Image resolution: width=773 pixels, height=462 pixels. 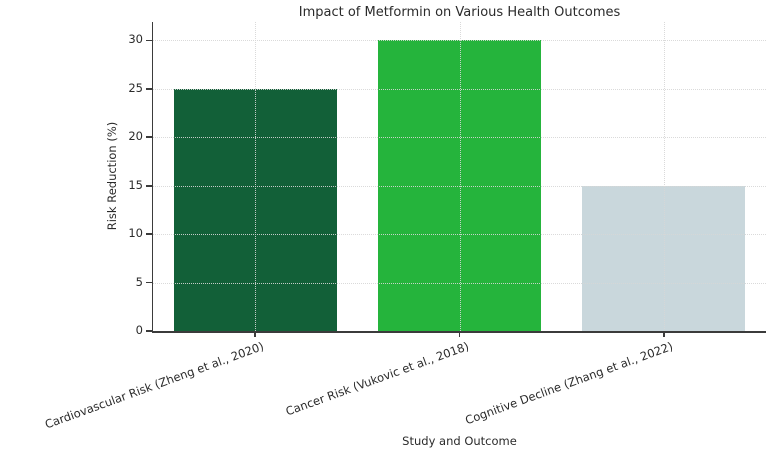 What do you see at coordinates (135, 87) in the screenshot?
I see `y-tick-label-25: 25` at bounding box center [135, 87].